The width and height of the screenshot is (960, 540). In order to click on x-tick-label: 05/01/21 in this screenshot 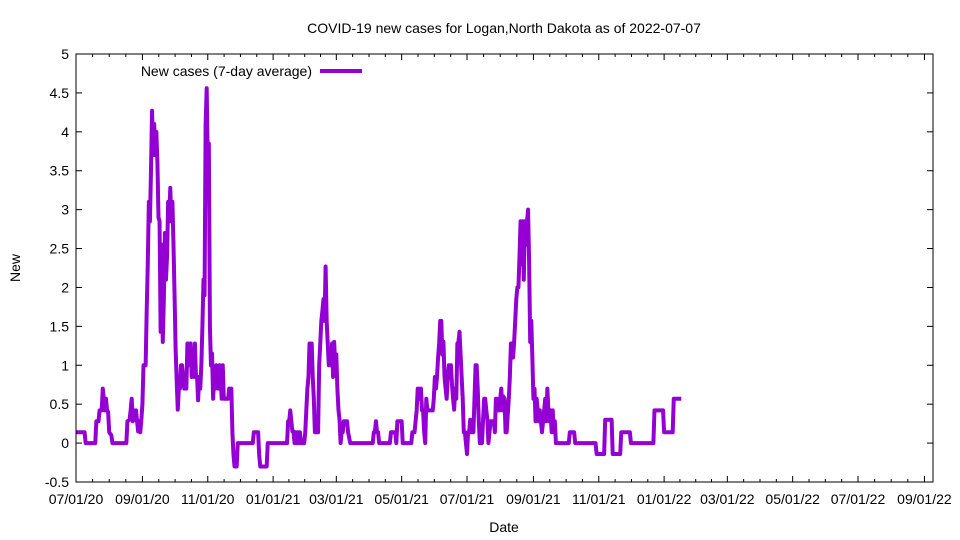, I will do `click(401, 499)`.